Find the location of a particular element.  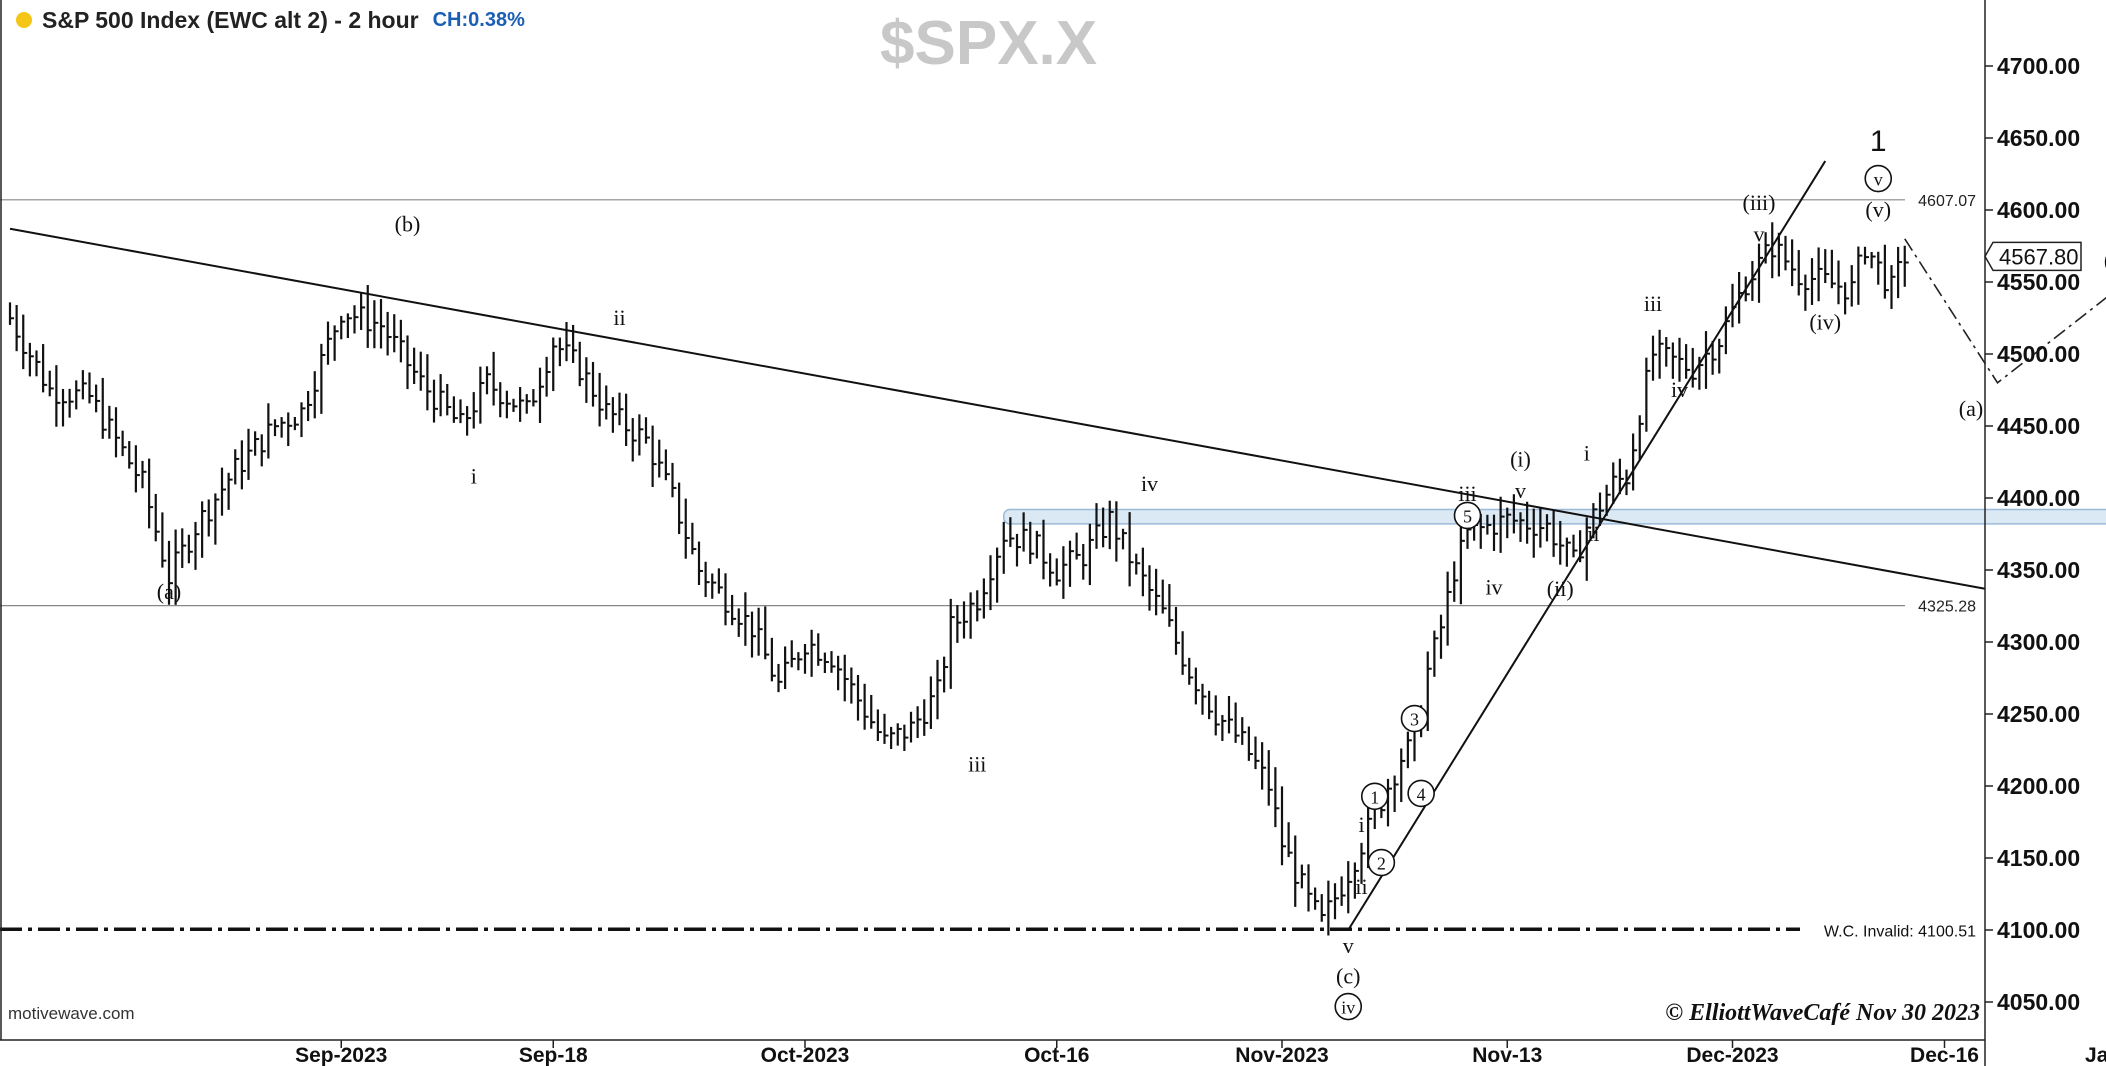

y-tick-label: 4050.00 is located at coordinates (2038, 1002).